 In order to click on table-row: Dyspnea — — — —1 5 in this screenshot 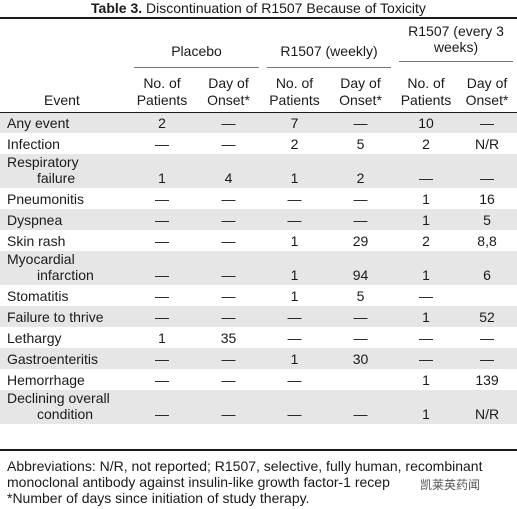, I will do `click(258, 219)`.